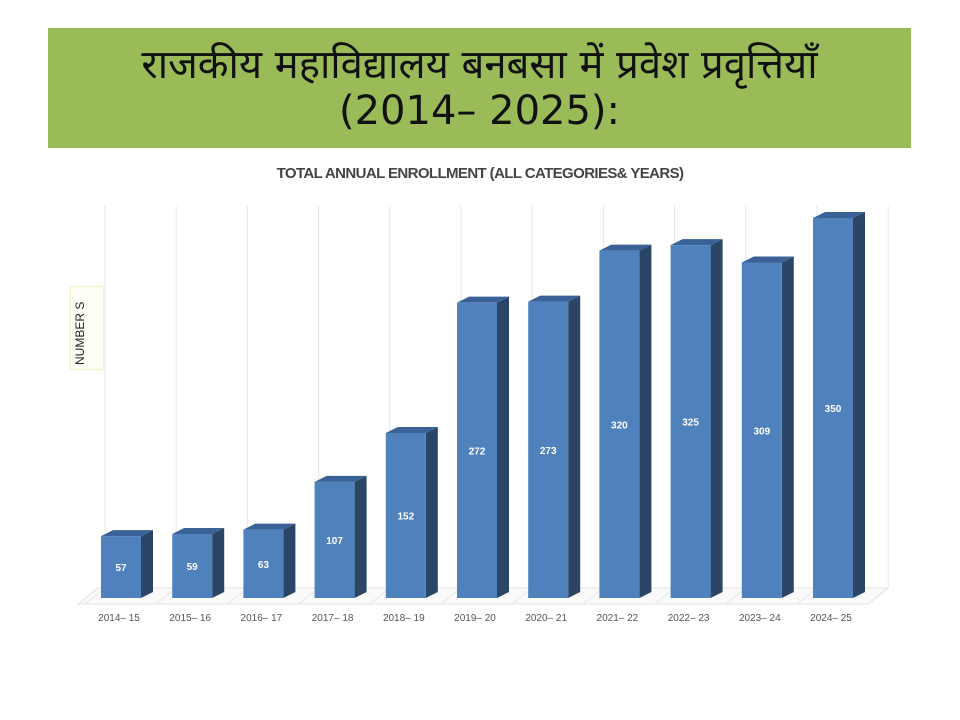 The image size is (960, 720). I want to click on data-label: 273, so click(548, 451).